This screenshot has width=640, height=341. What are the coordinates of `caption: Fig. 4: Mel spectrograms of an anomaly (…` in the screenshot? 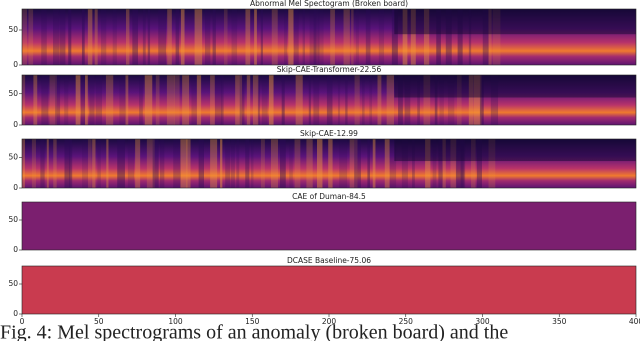 It's located at (254, 331).